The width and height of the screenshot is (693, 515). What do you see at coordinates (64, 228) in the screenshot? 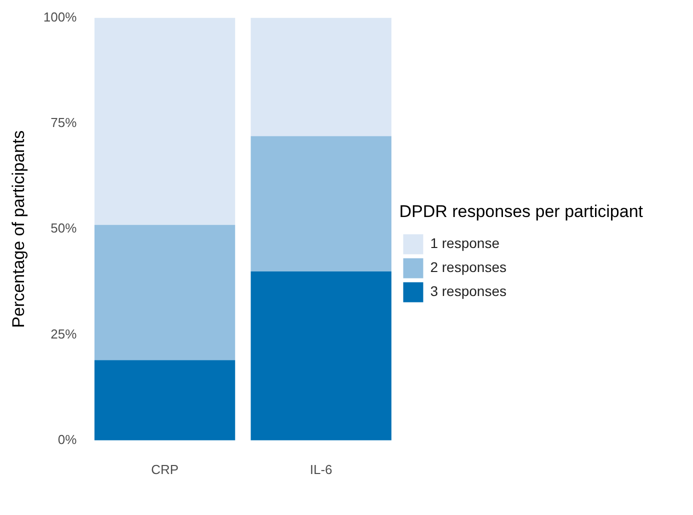
I see `y-tick-label: 50%` at bounding box center [64, 228].